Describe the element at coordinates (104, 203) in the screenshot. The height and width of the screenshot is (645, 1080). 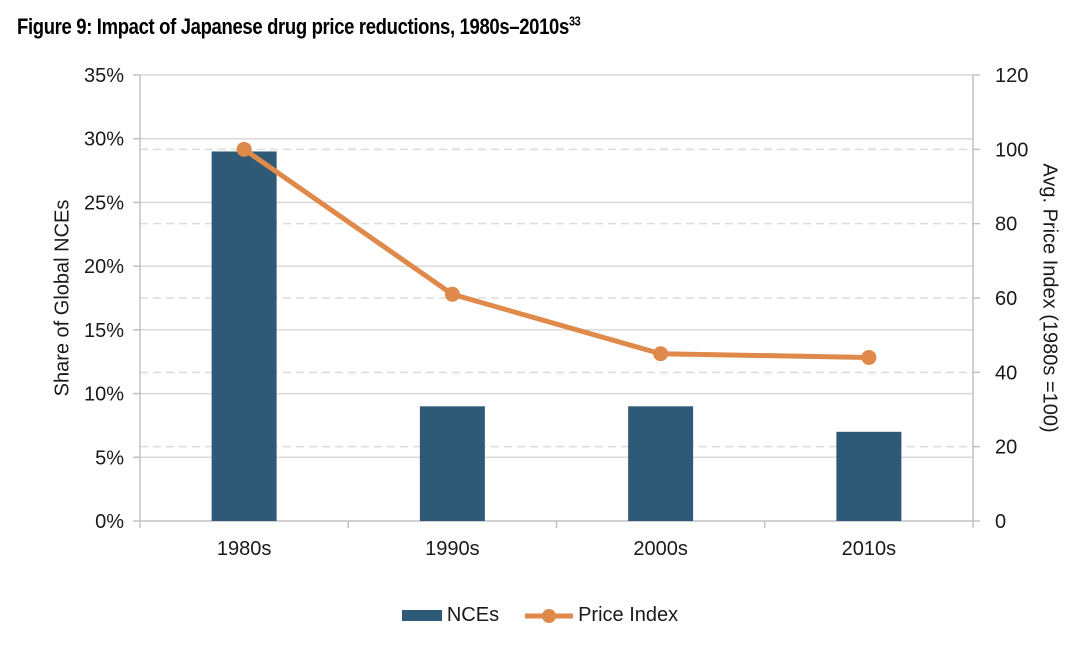
I see `left-axis-tick-label: 25%` at that location.